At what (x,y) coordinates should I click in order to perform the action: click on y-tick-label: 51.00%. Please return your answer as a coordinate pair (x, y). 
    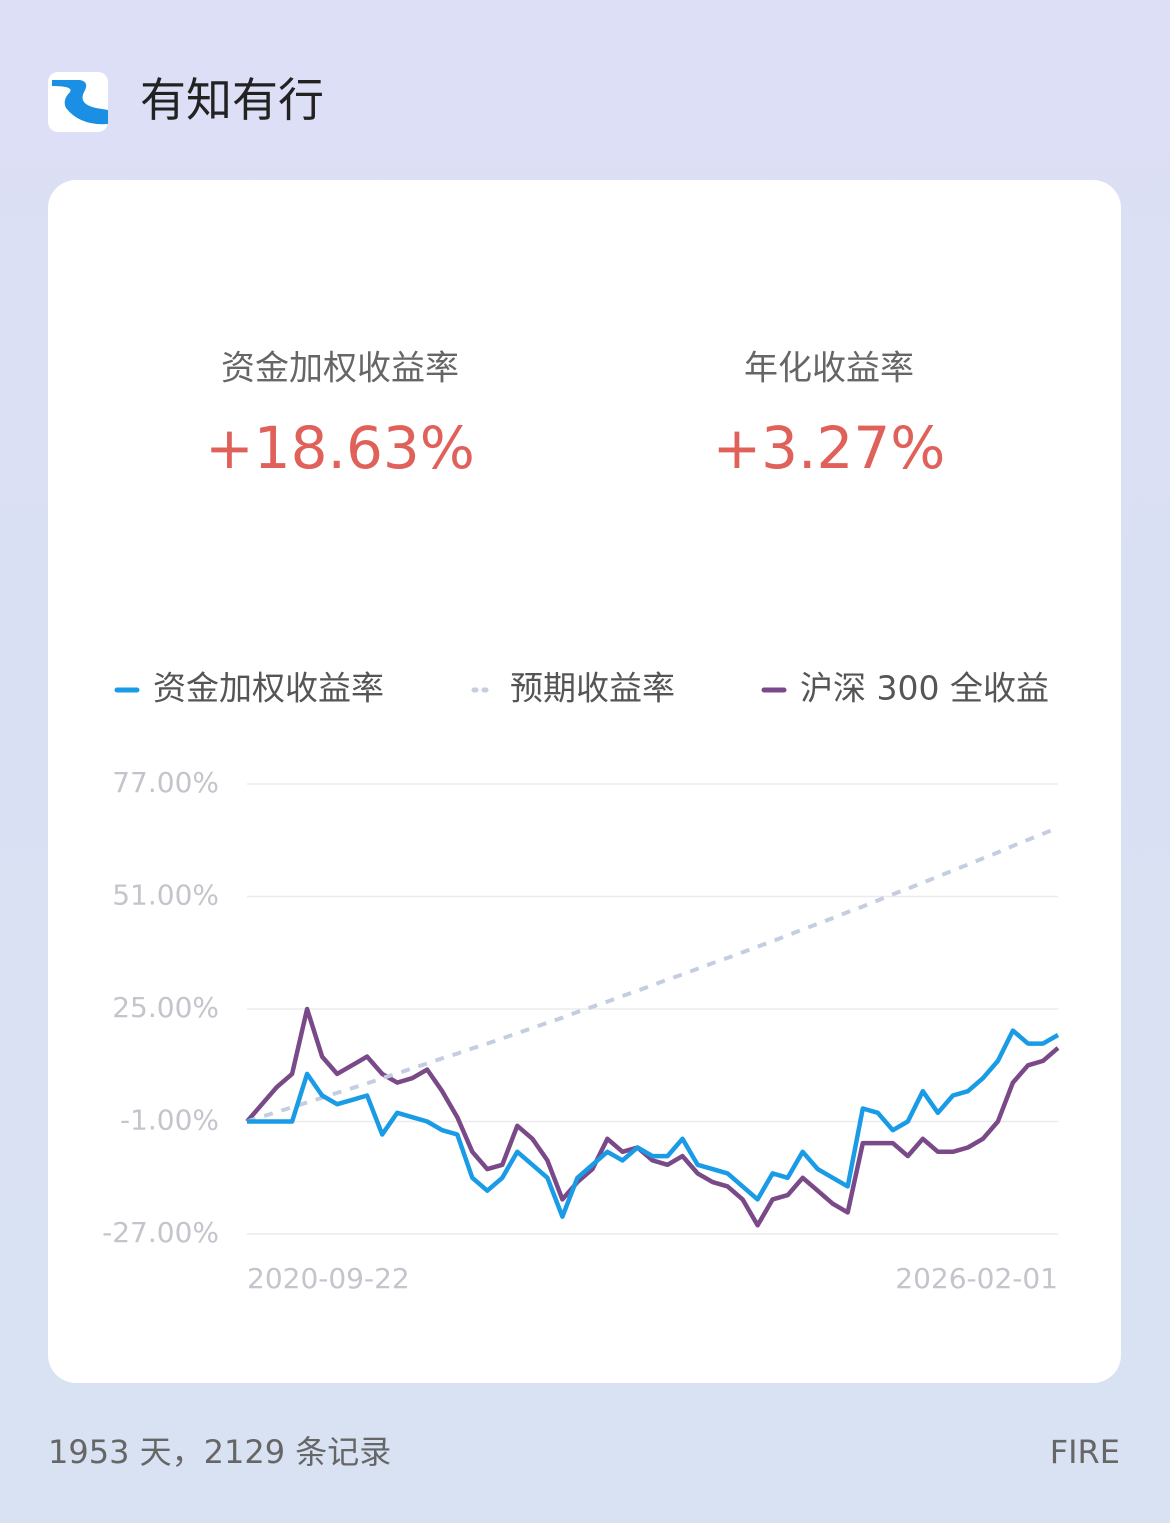
    Looking at the image, I should click on (165, 895).